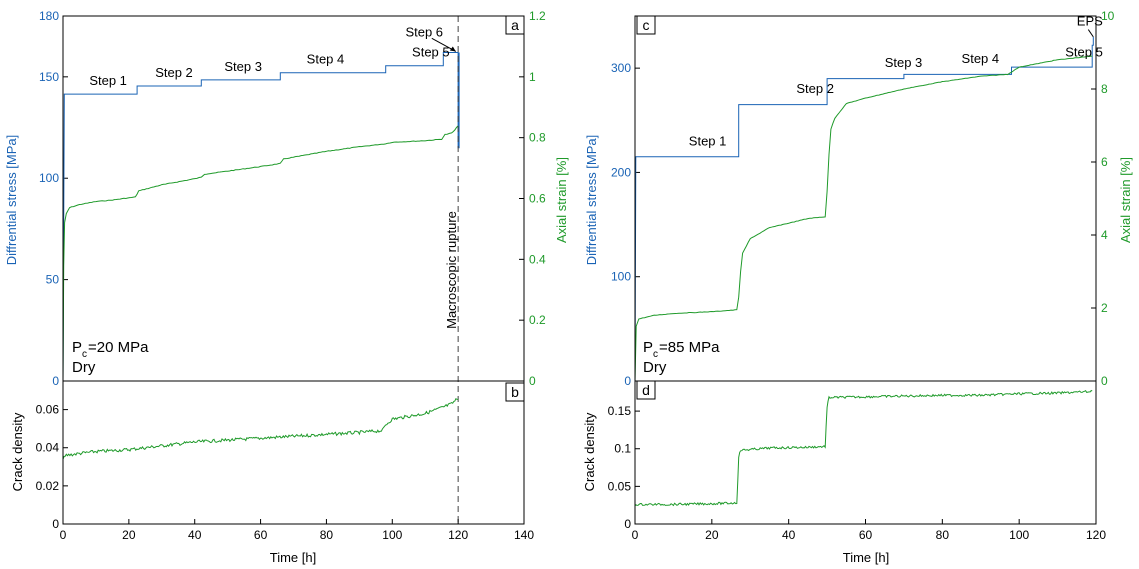 This screenshot has height=569, width=1139. Describe the element at coordinates (84, 367) in the screenshot. I see `panel-a-dry: Dry` at that location.